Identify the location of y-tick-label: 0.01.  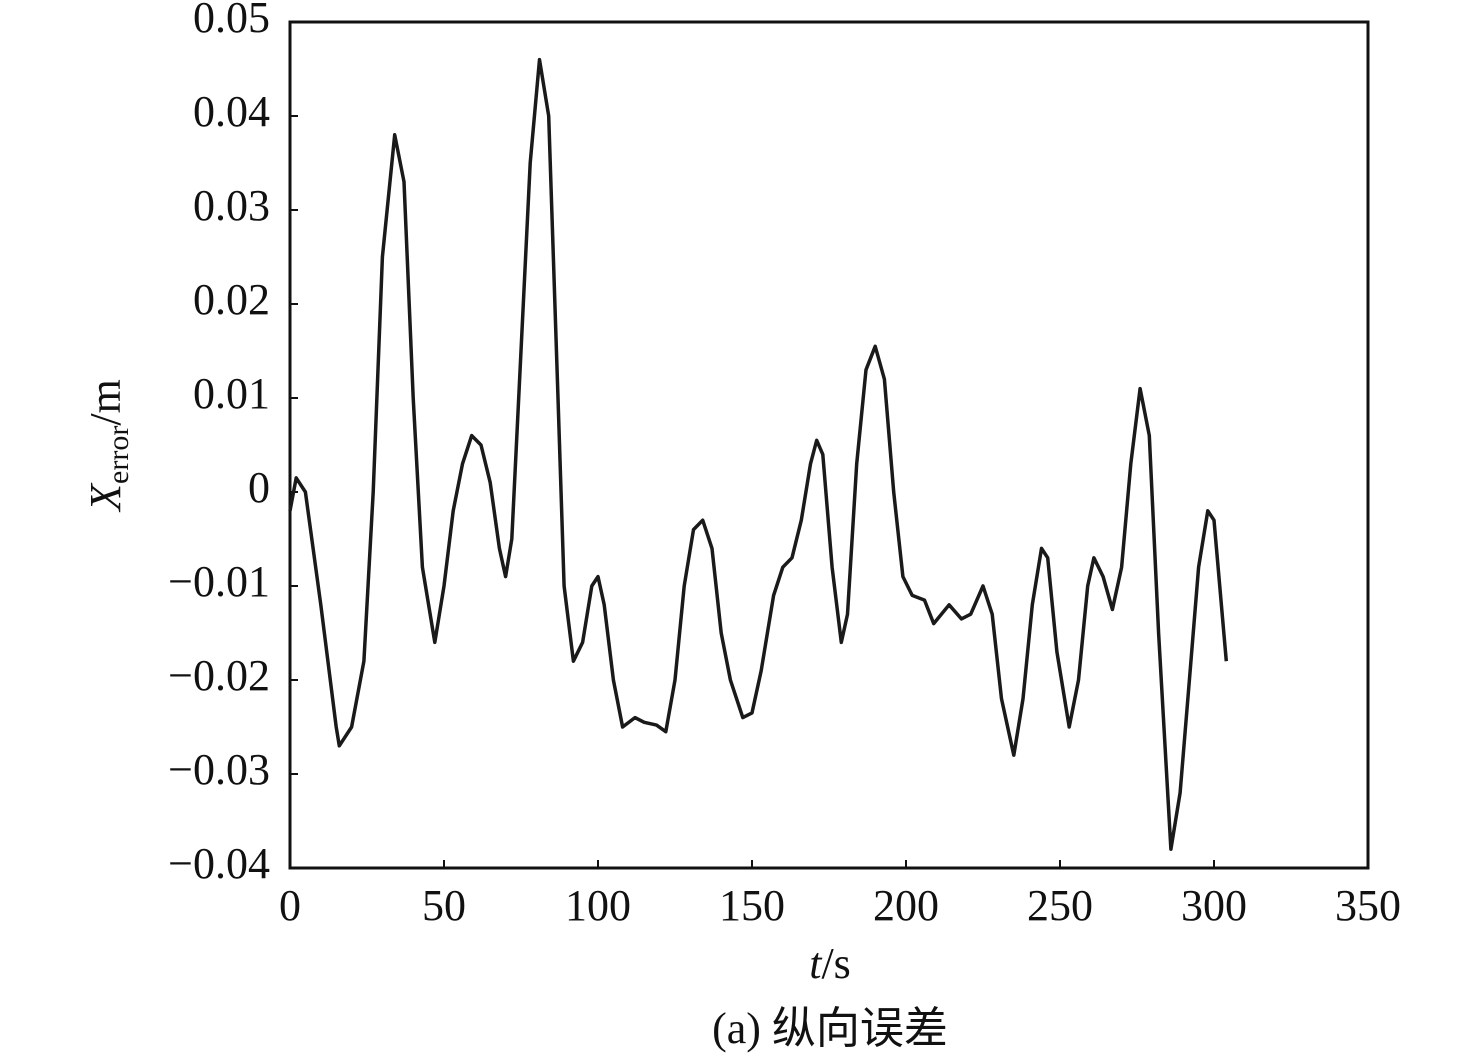
(231, 393).